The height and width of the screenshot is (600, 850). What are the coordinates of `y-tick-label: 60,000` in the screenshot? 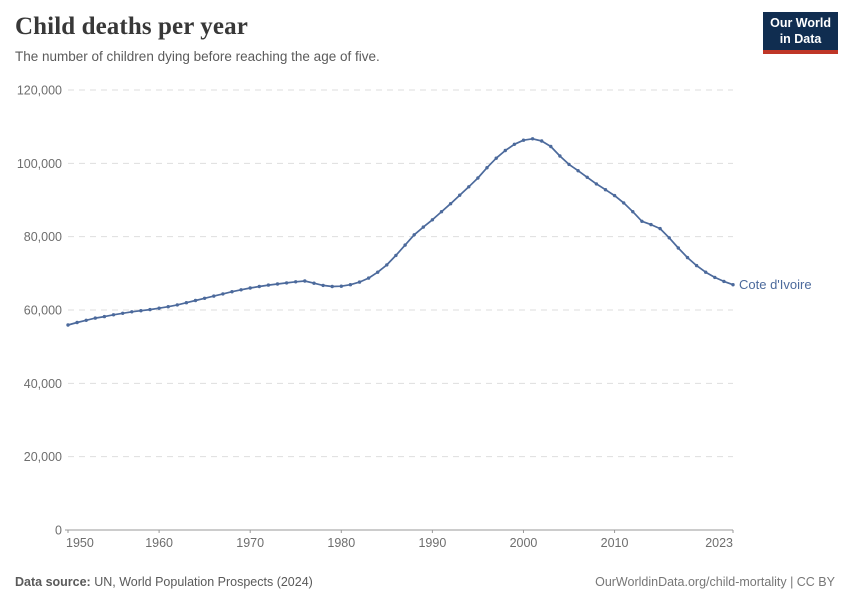 It's located at (43, 311).